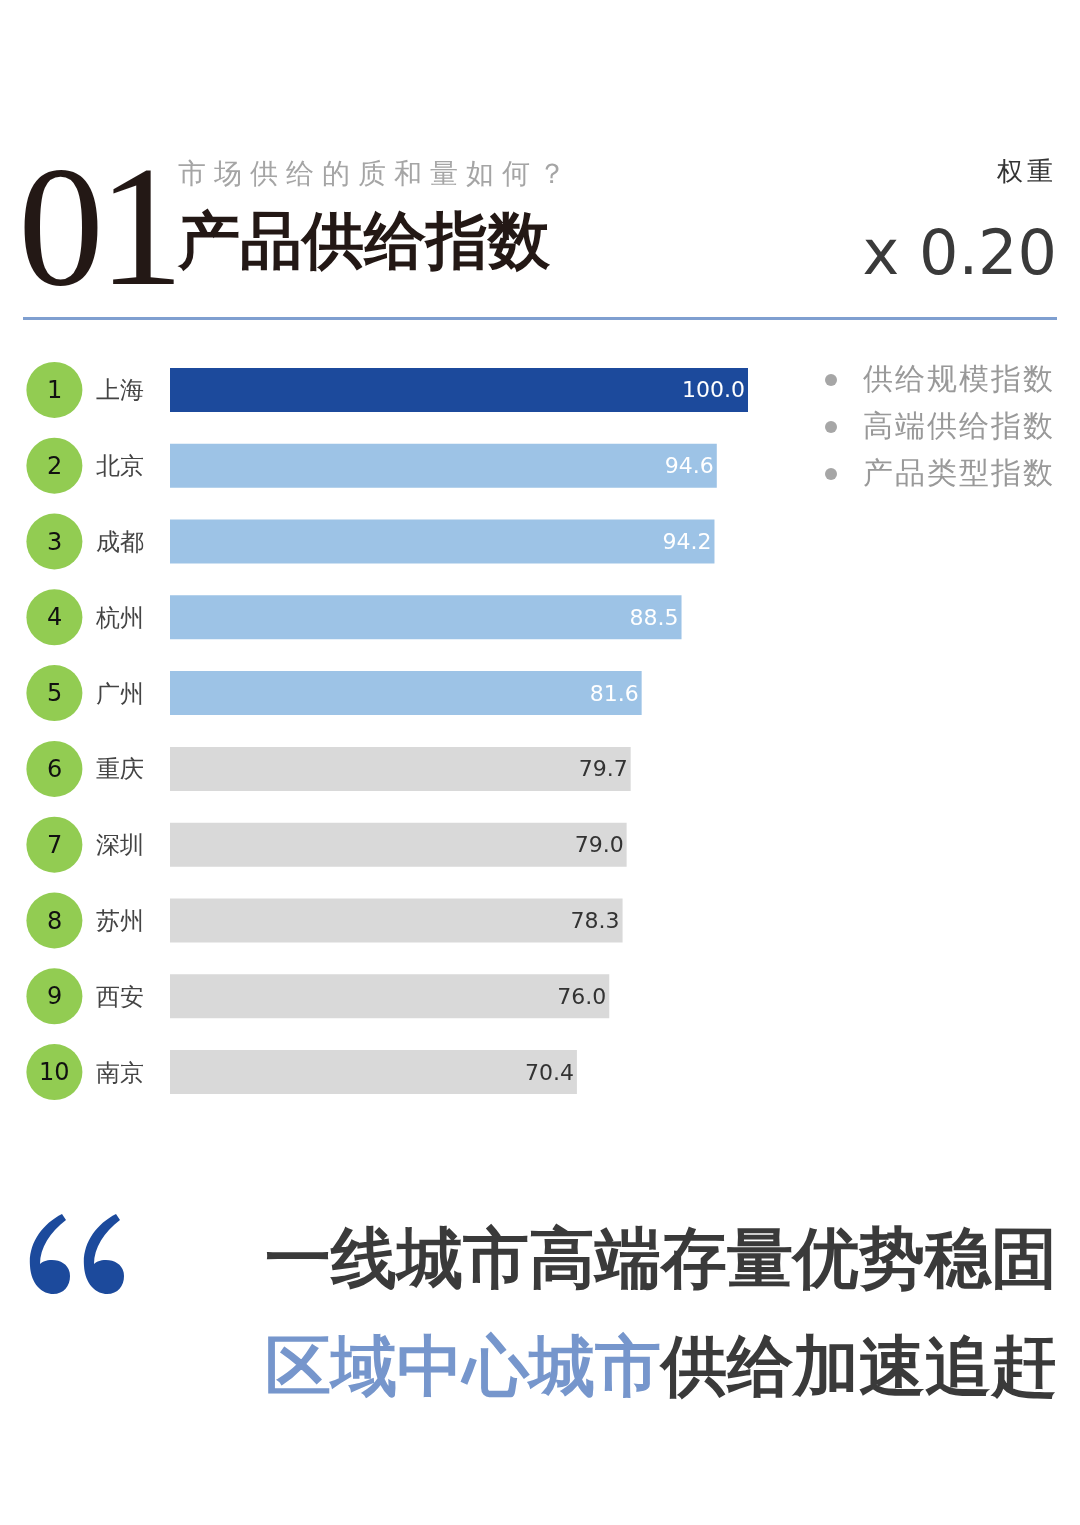 This screenshot has height=1525, width=1080. What do you see at coordinates (689, 466) in the screenshot?
I see `data-label: 94.6` at bounding box center [689, 466].